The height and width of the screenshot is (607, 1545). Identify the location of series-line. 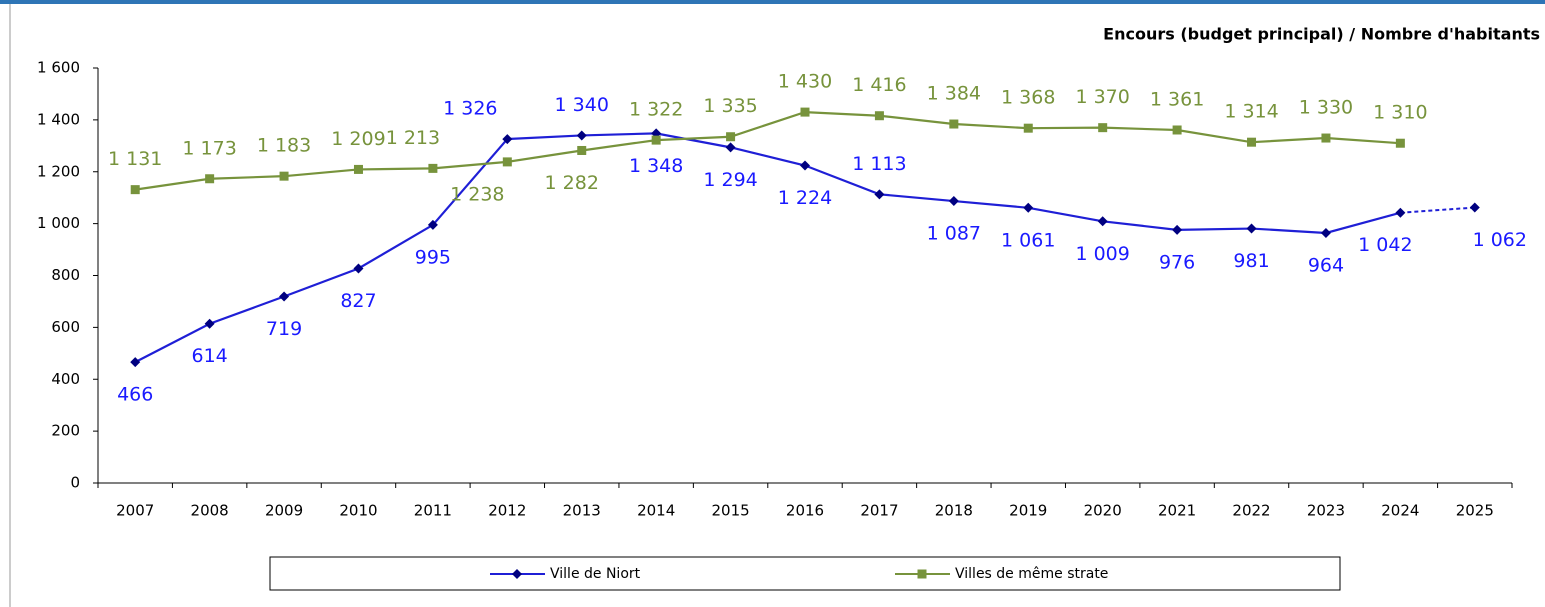
(768, 150).